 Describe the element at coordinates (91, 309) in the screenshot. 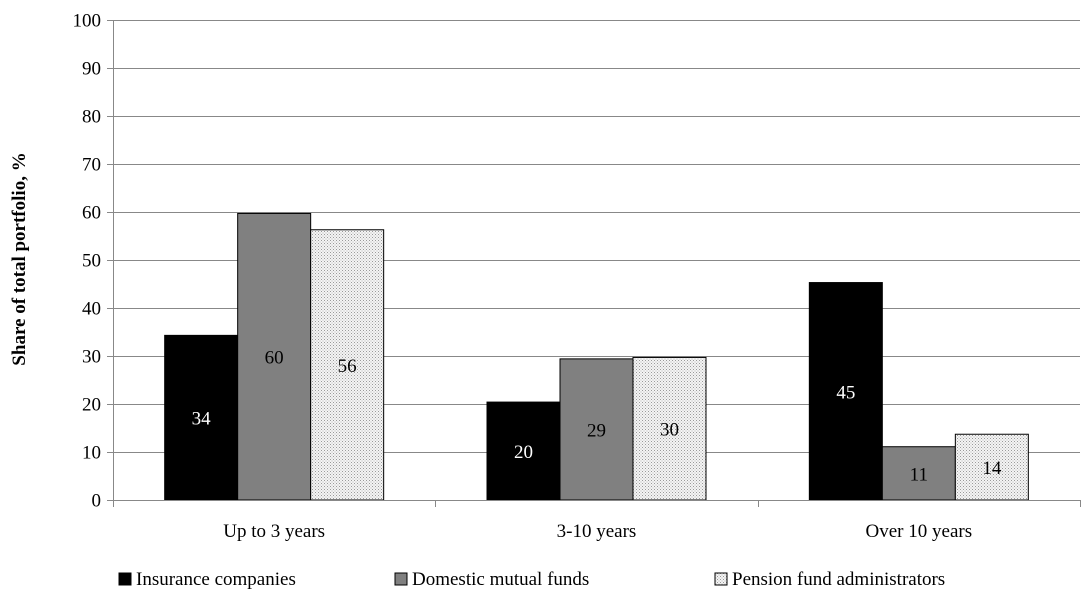

I see `y-tick-label: 40` at that location.